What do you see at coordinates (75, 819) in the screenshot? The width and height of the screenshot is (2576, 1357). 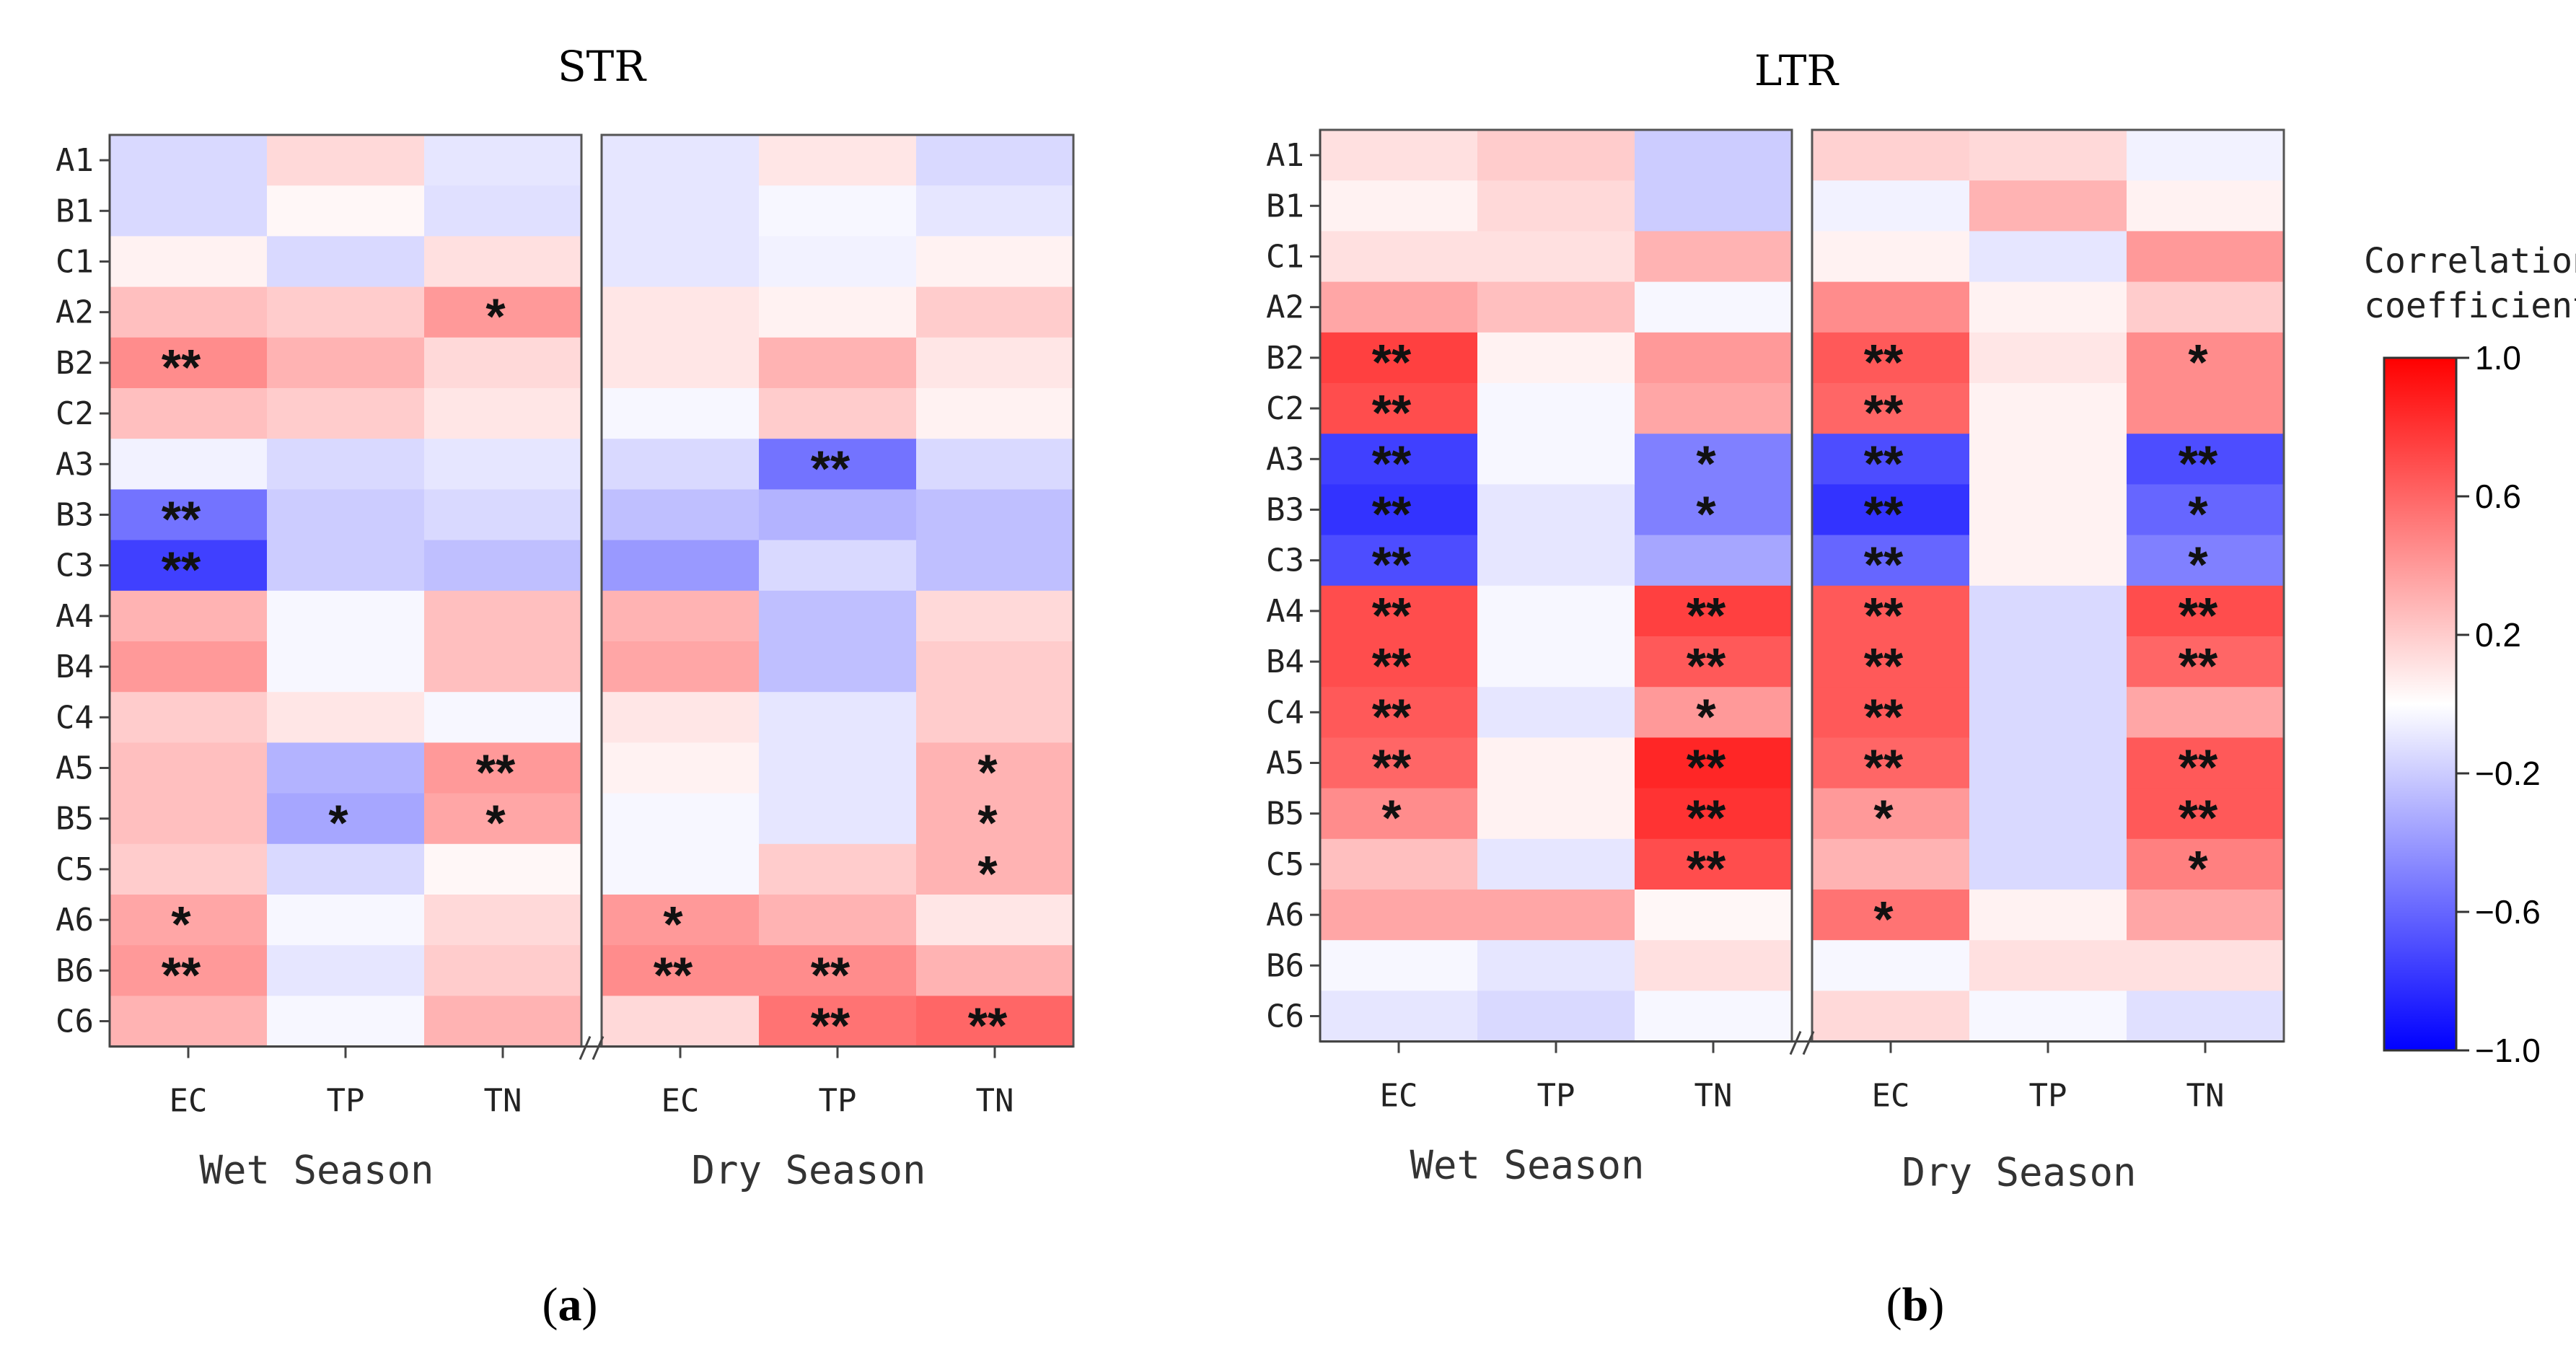 I see `row-label: B5` at bounding box center [75, 819].